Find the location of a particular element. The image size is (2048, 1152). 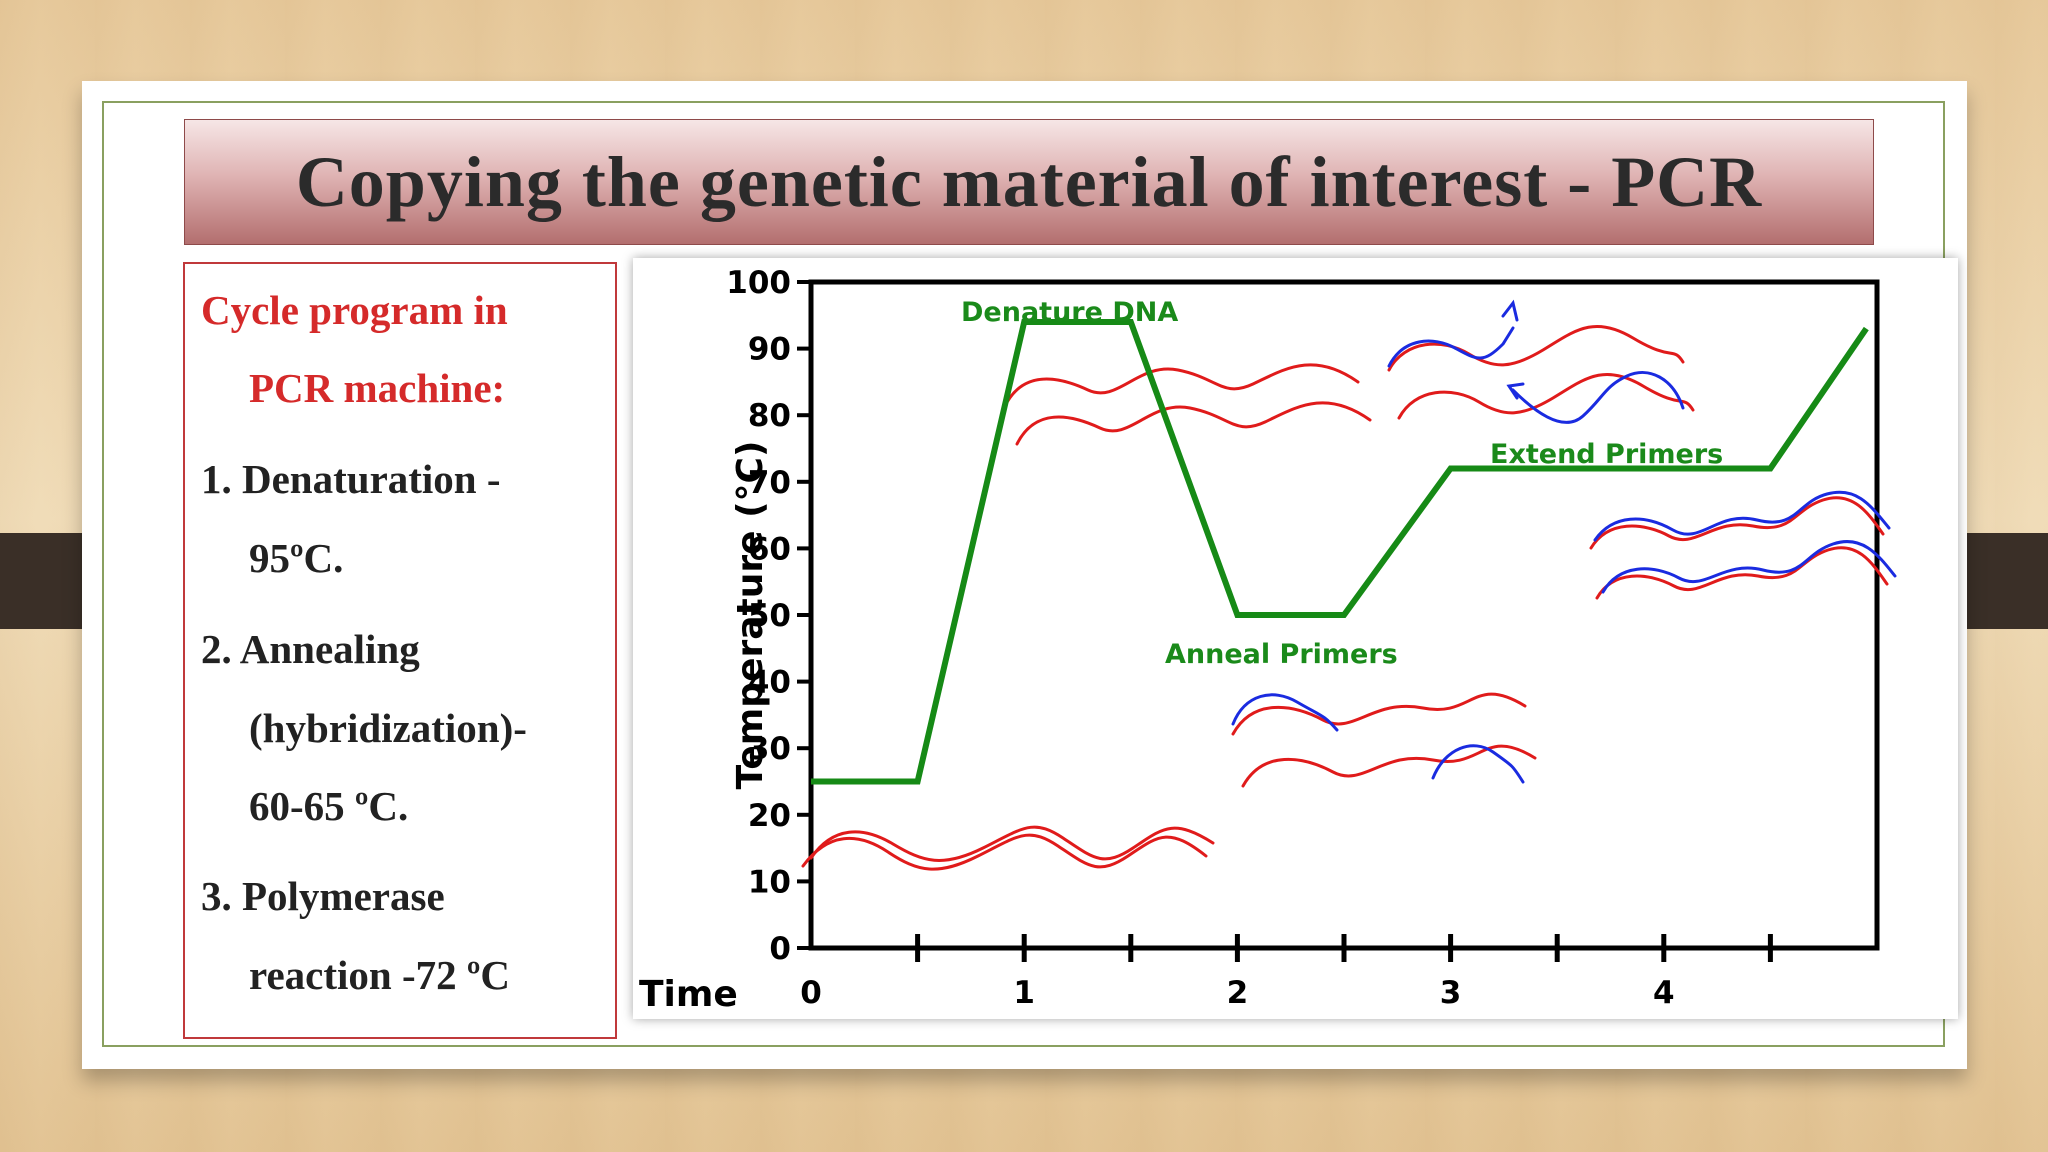

y-tick-label: 80 is located at coordinates (769, 416).